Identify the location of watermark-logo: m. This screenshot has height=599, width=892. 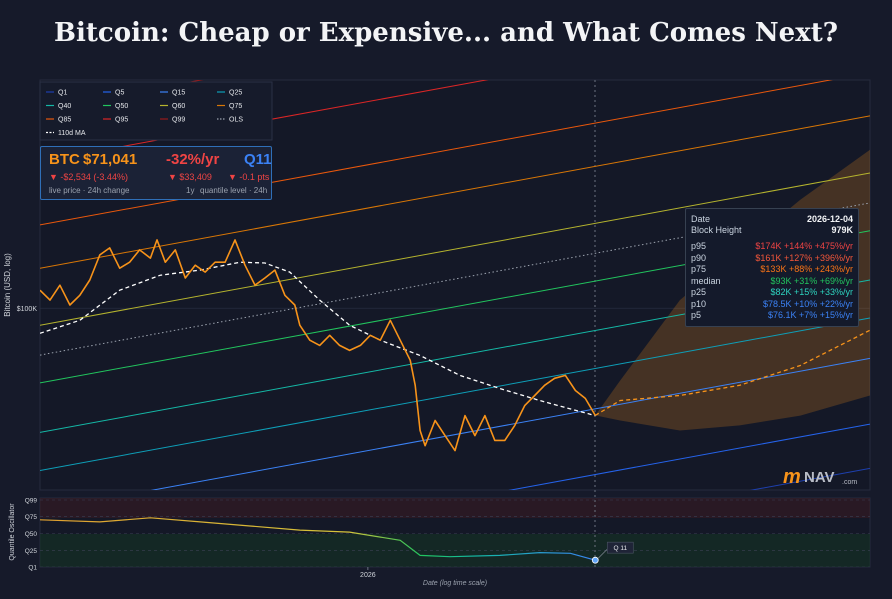
(792, 477).